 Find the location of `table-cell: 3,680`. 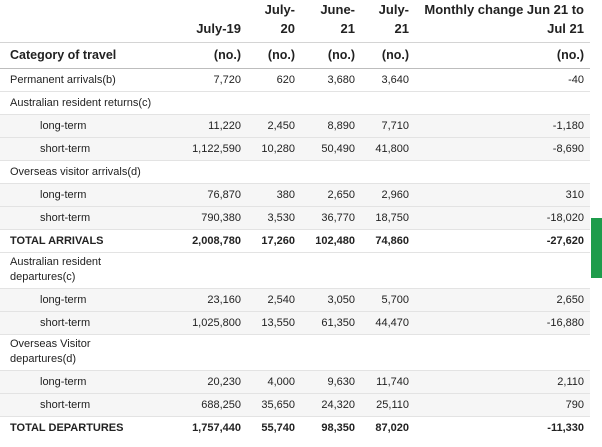

table-cell: 3,680 is located at coordinates (331, 80).